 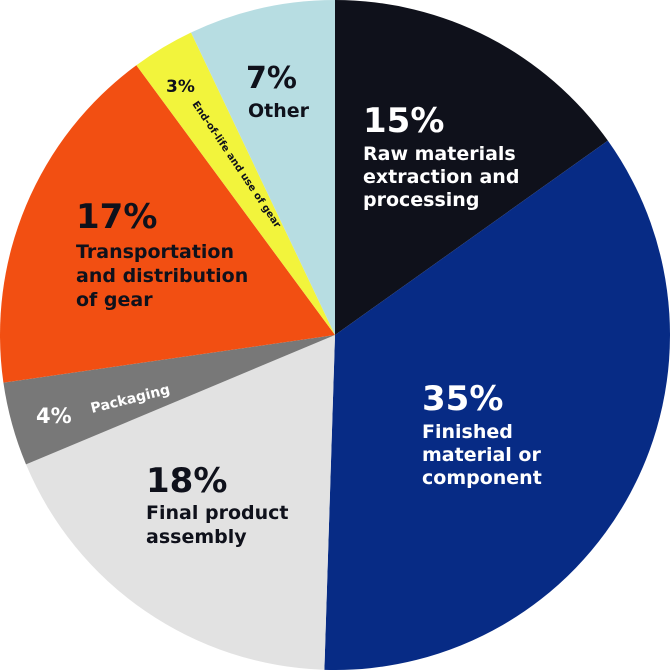 What do you see at coordinates (439, 154) in the screenshot?
I see `slice-label-raw-materials-line1: Raw materials` at bounding box center [439, 154].